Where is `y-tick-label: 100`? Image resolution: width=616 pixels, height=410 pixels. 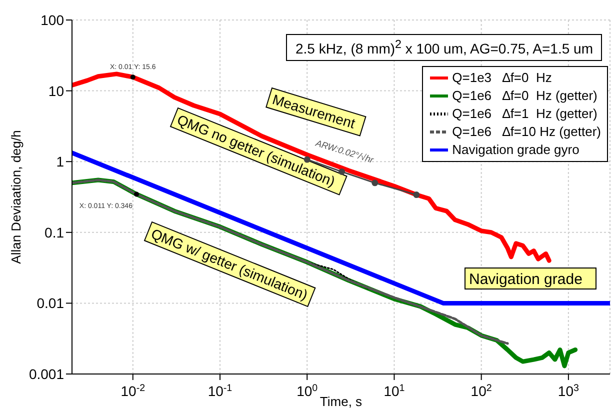 y-tick-label: 100 is located at coordinates (52, 20).